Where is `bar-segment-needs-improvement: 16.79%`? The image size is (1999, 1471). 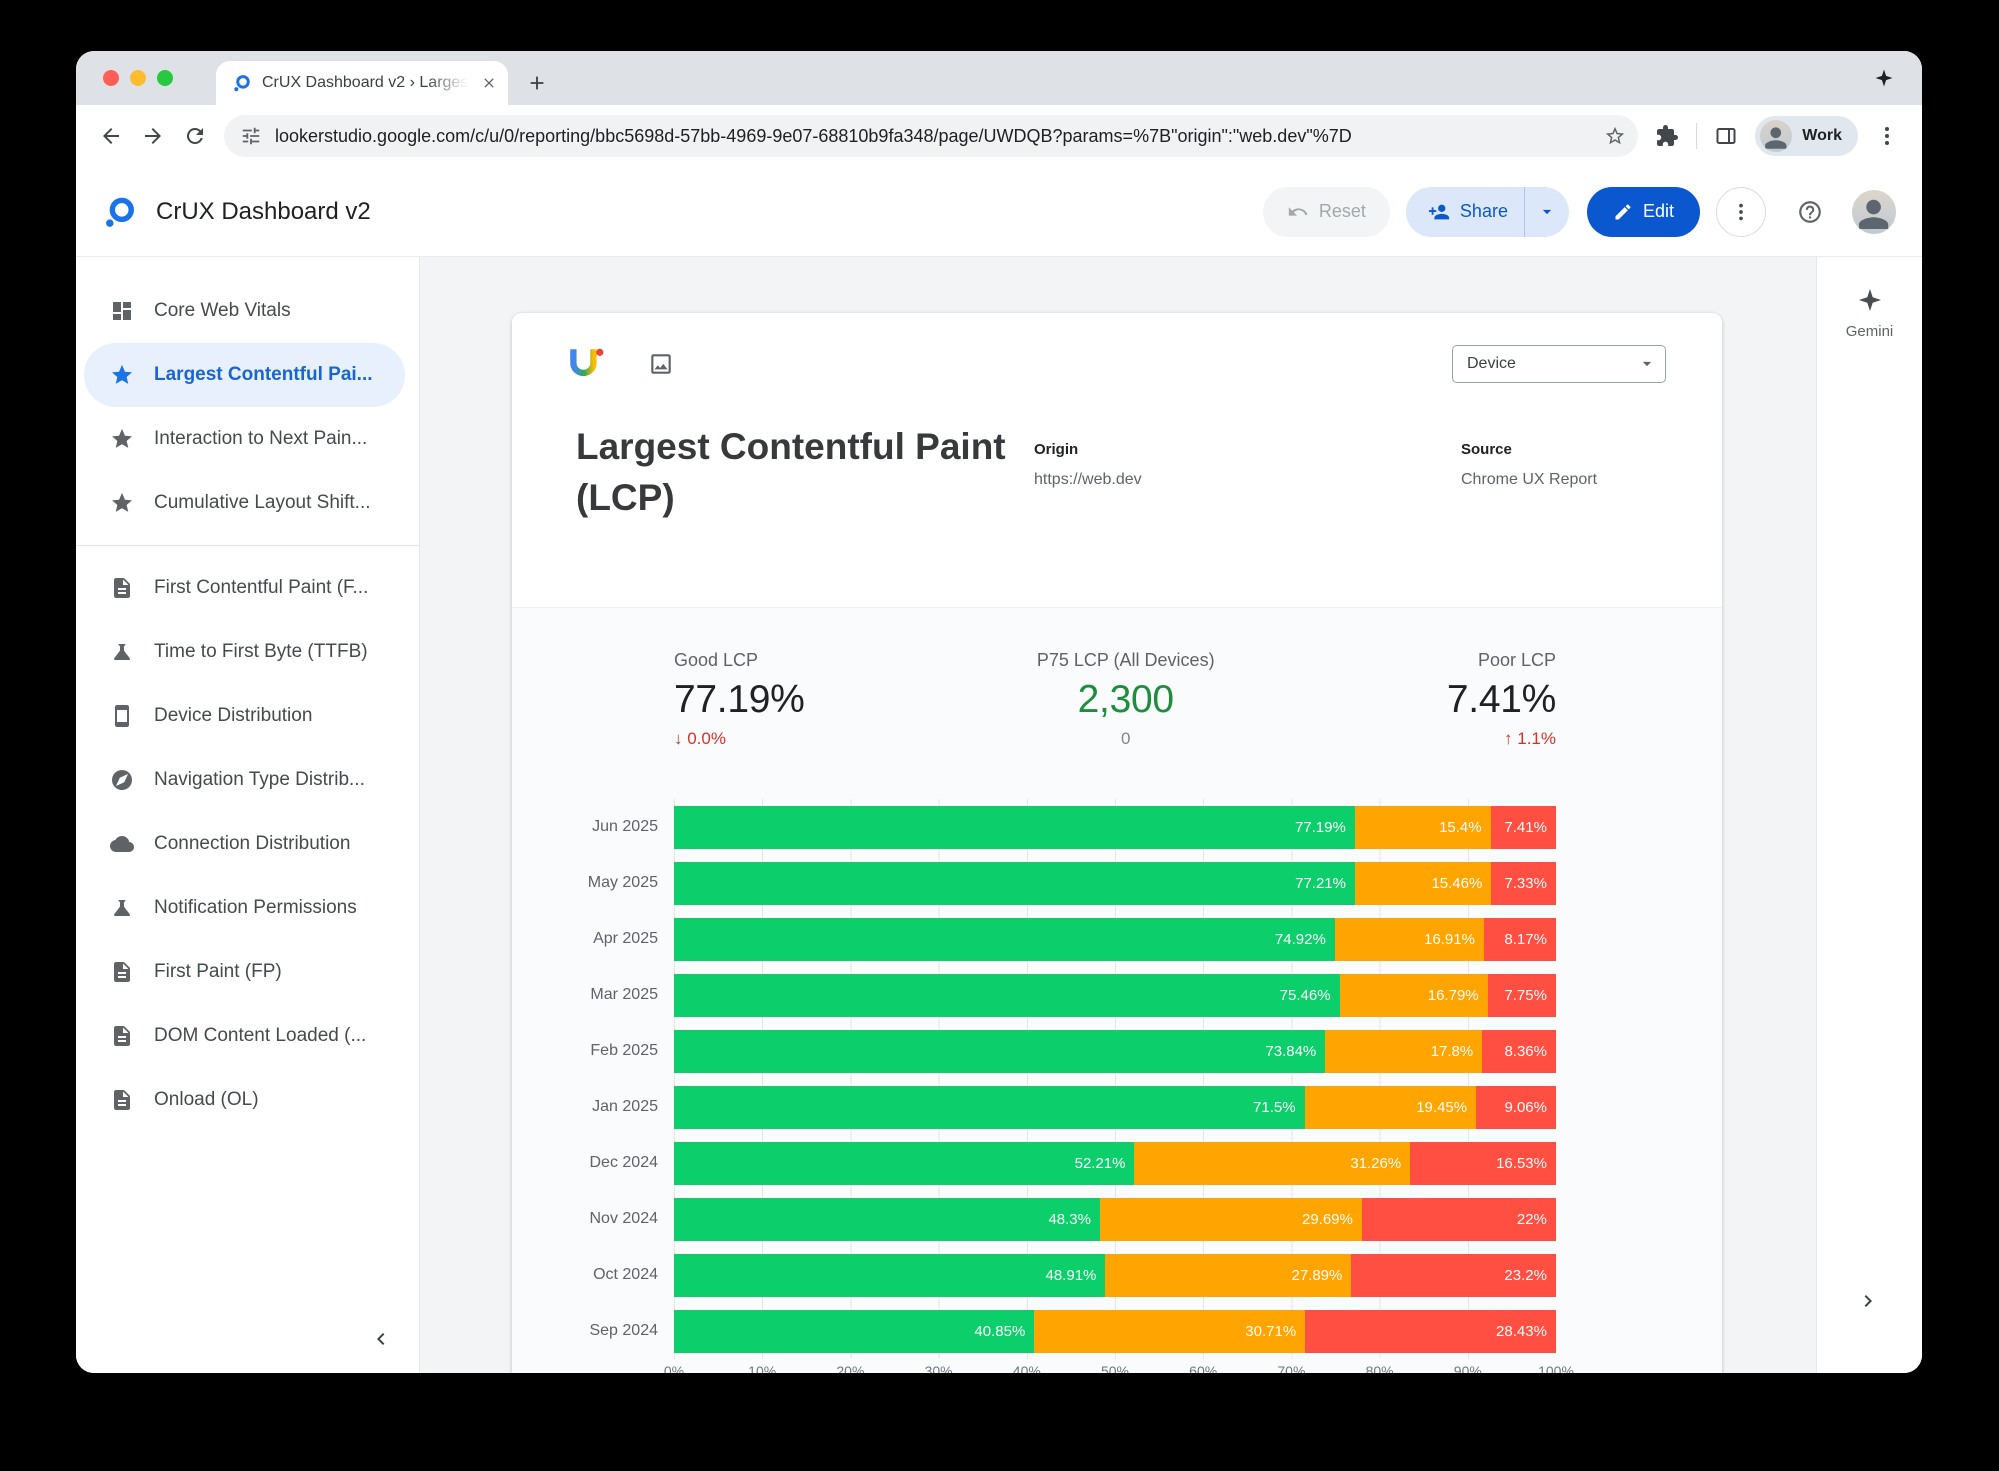 bar-segment-needs-improvement: 16.79% is located at coordinates (1413, 995).